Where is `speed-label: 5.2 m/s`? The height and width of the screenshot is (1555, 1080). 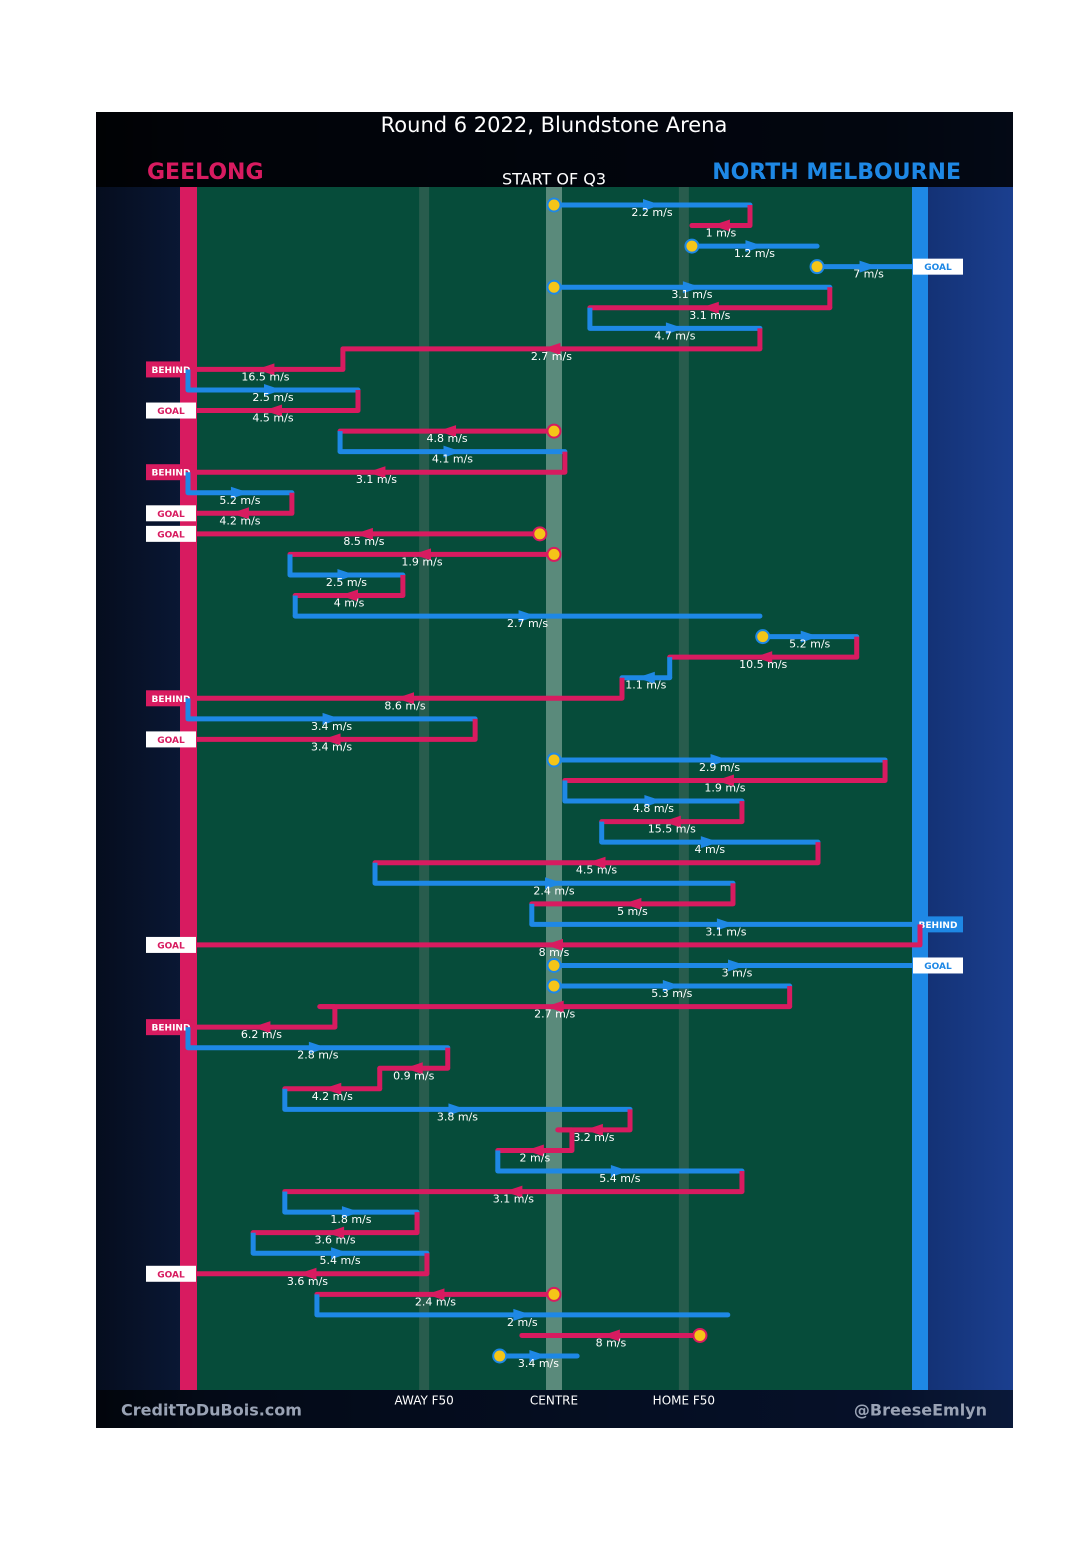
speed-label: 5.2 m/s is located at coordinates (239, 500).